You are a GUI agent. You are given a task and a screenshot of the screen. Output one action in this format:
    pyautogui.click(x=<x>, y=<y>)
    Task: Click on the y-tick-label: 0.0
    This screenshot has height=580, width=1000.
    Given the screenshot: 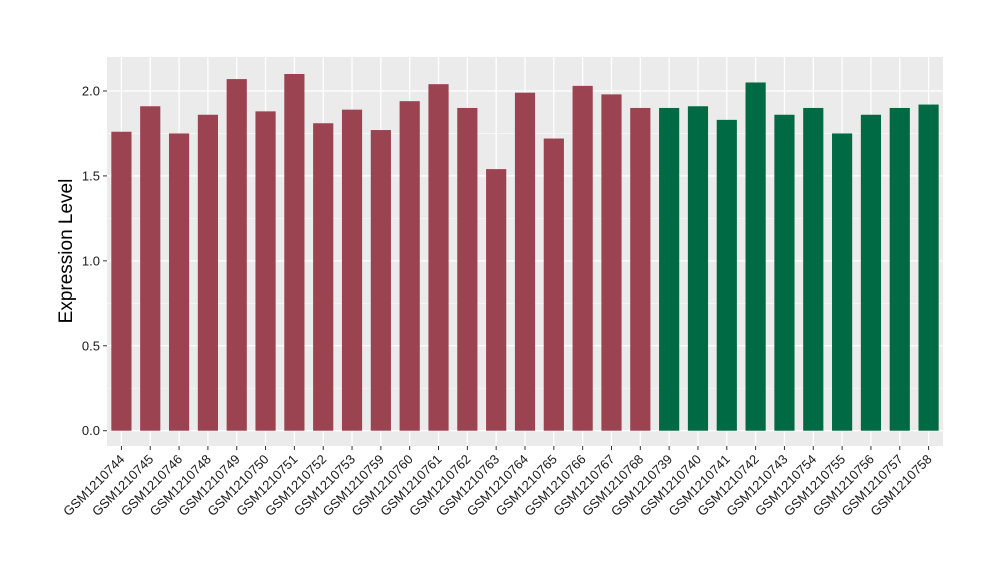 What is the action you would take?
    pyautogui.click(x=91, y=430)
    